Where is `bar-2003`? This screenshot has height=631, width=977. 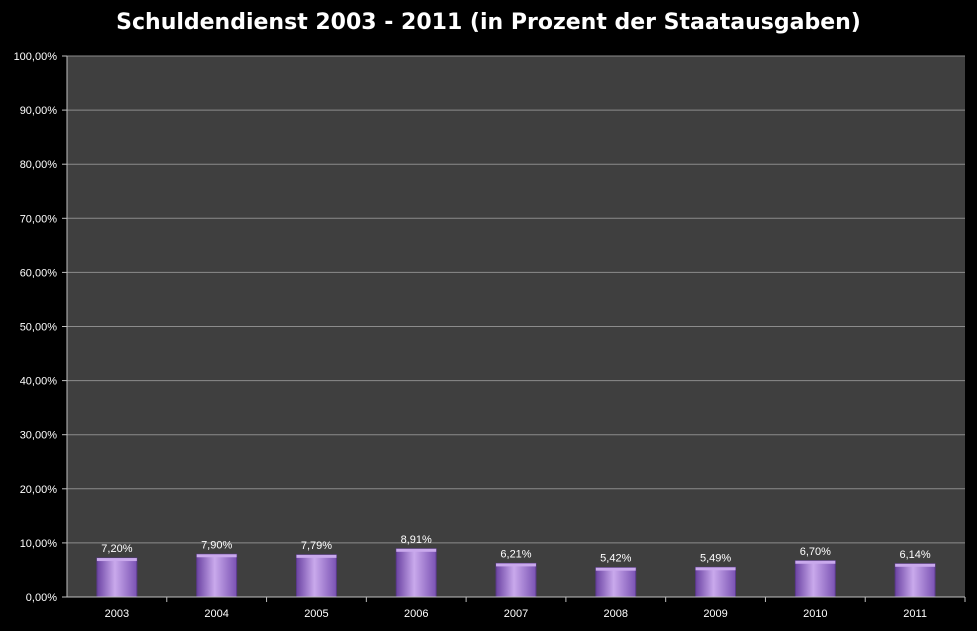
bar-2003 is located at coordinates (117, 577).